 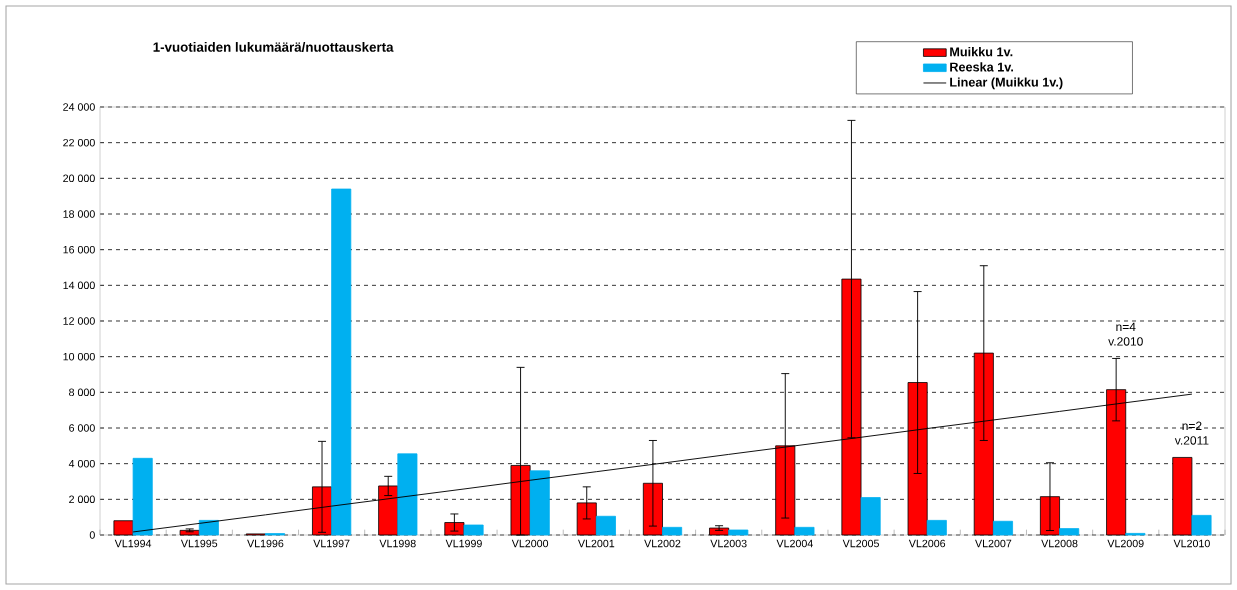 What do you see at coordinates (82, 392) in the screenshot?
I see `y-tick-label: 8 000` at bounding box center [82, 392].